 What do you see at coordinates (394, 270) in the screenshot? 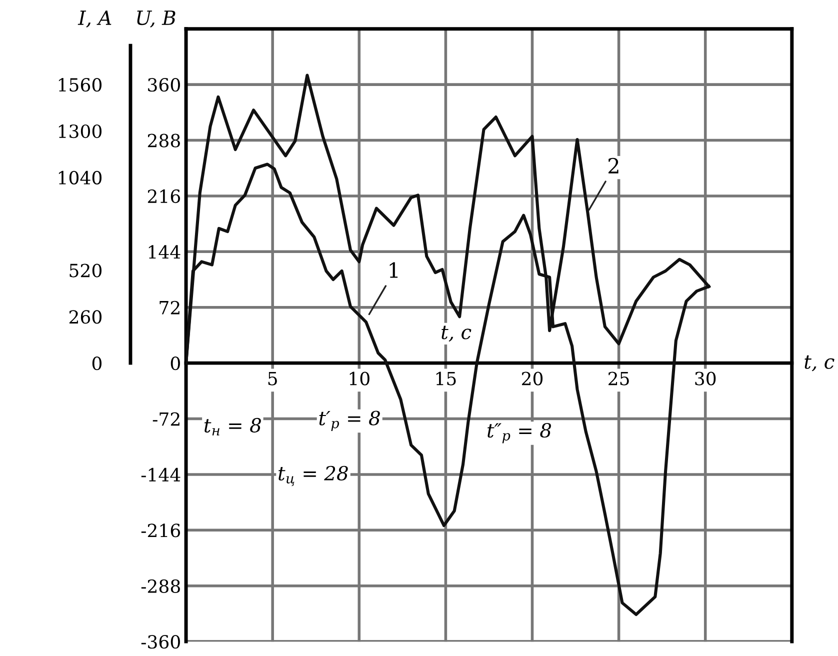
I see `annotation: 1` at bounding box center [394, 270].